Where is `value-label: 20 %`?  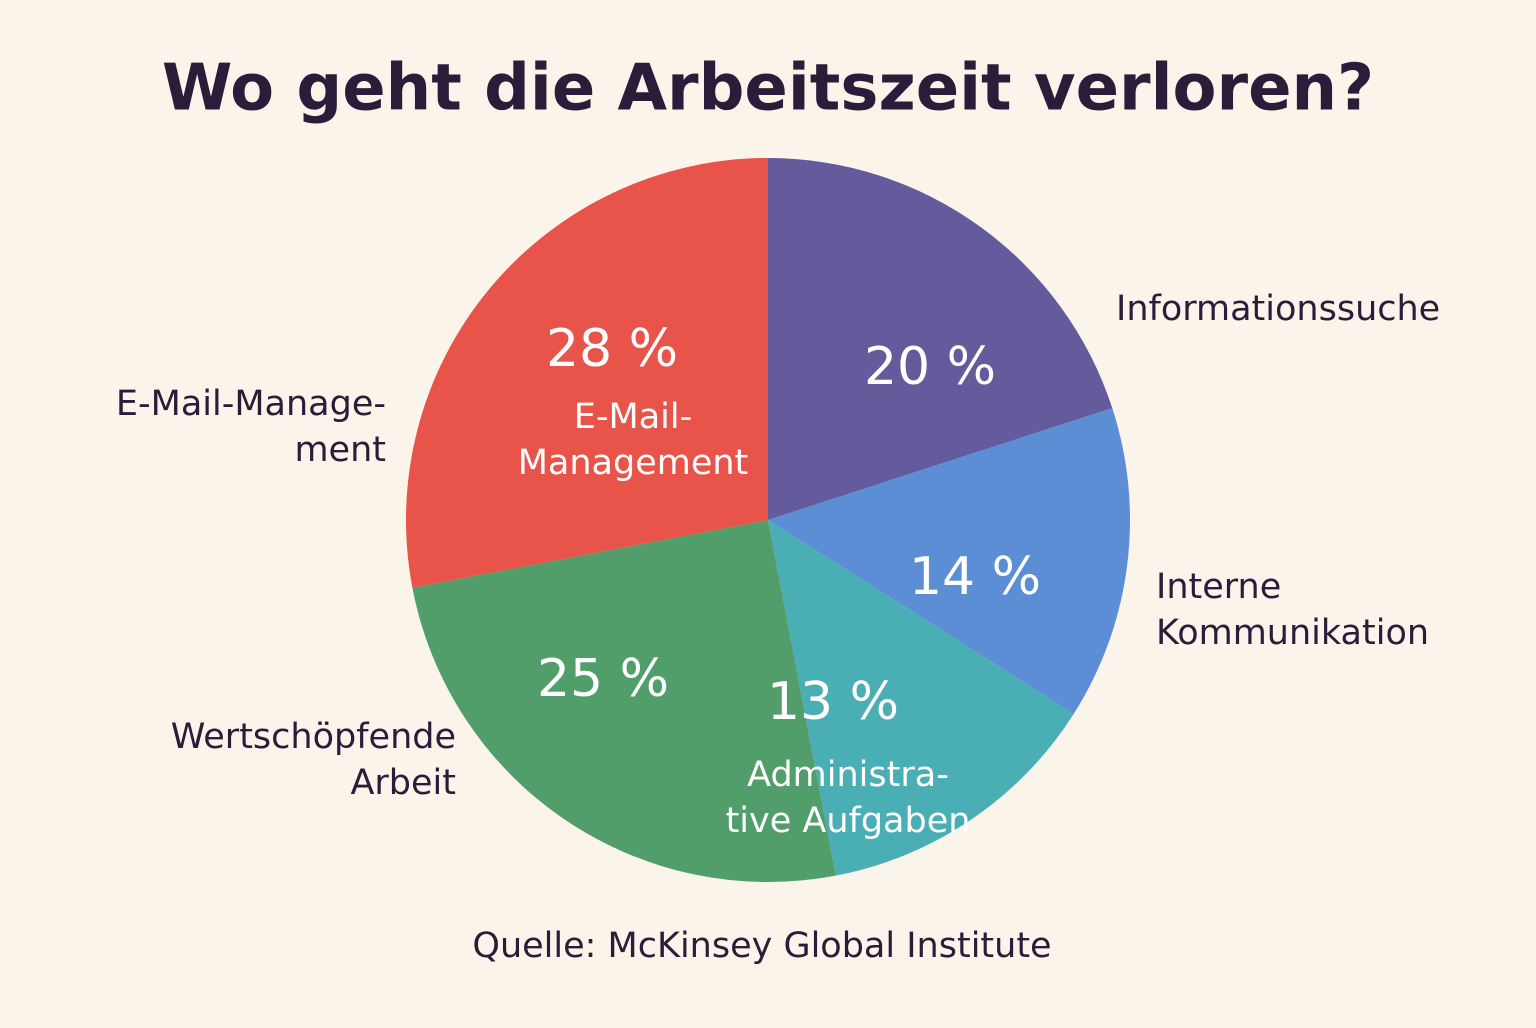
value-label: 20 % is located at coordinates (930, 367).